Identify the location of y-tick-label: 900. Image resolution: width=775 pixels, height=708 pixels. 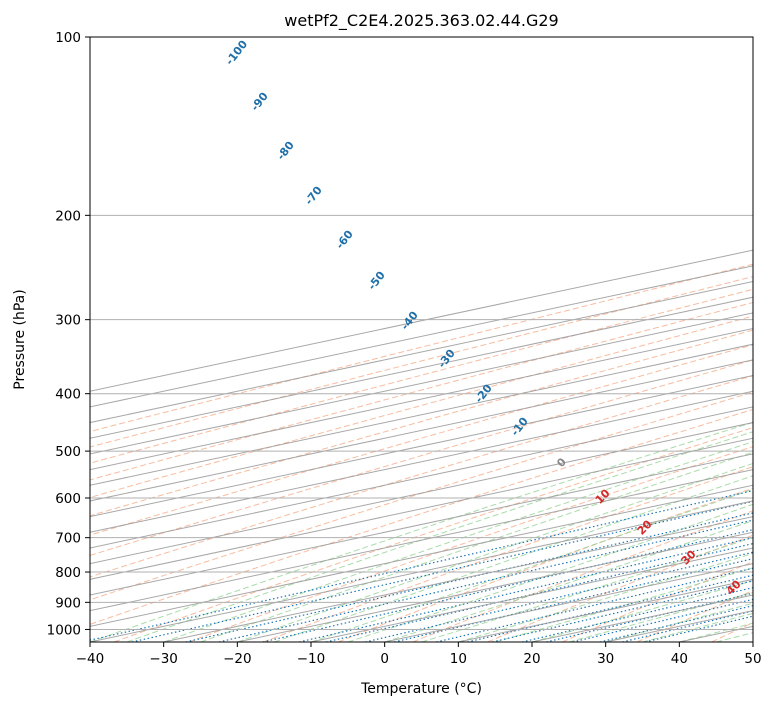
(68, 603).